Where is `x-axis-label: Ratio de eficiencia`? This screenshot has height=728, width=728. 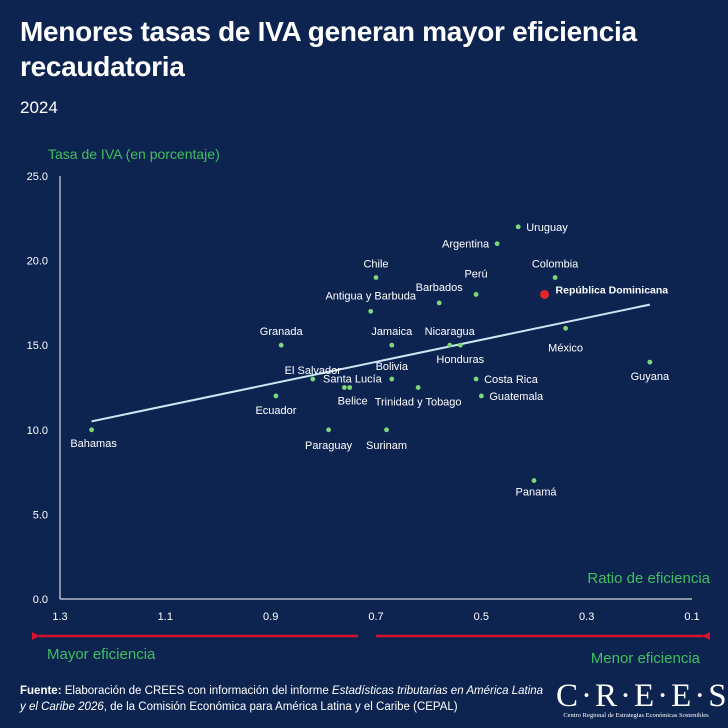
x-axis-label: Ratio de eficiencia is located at coordinates (648, 578).